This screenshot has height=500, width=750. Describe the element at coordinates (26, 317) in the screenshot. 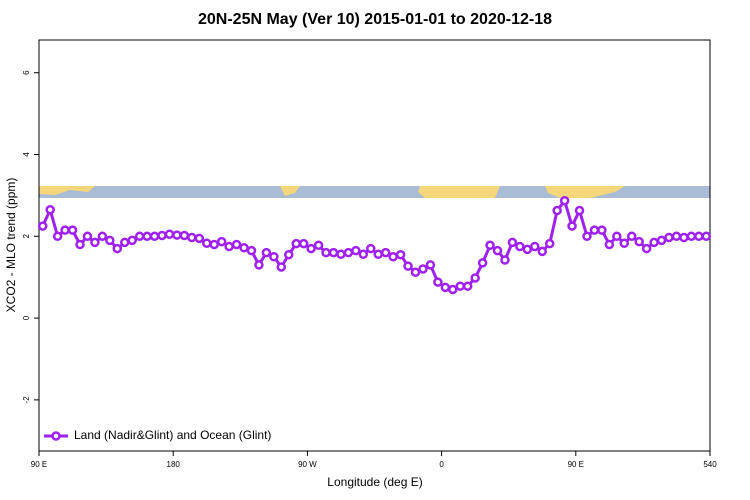

I see `y-tick-label: 0` at that location.